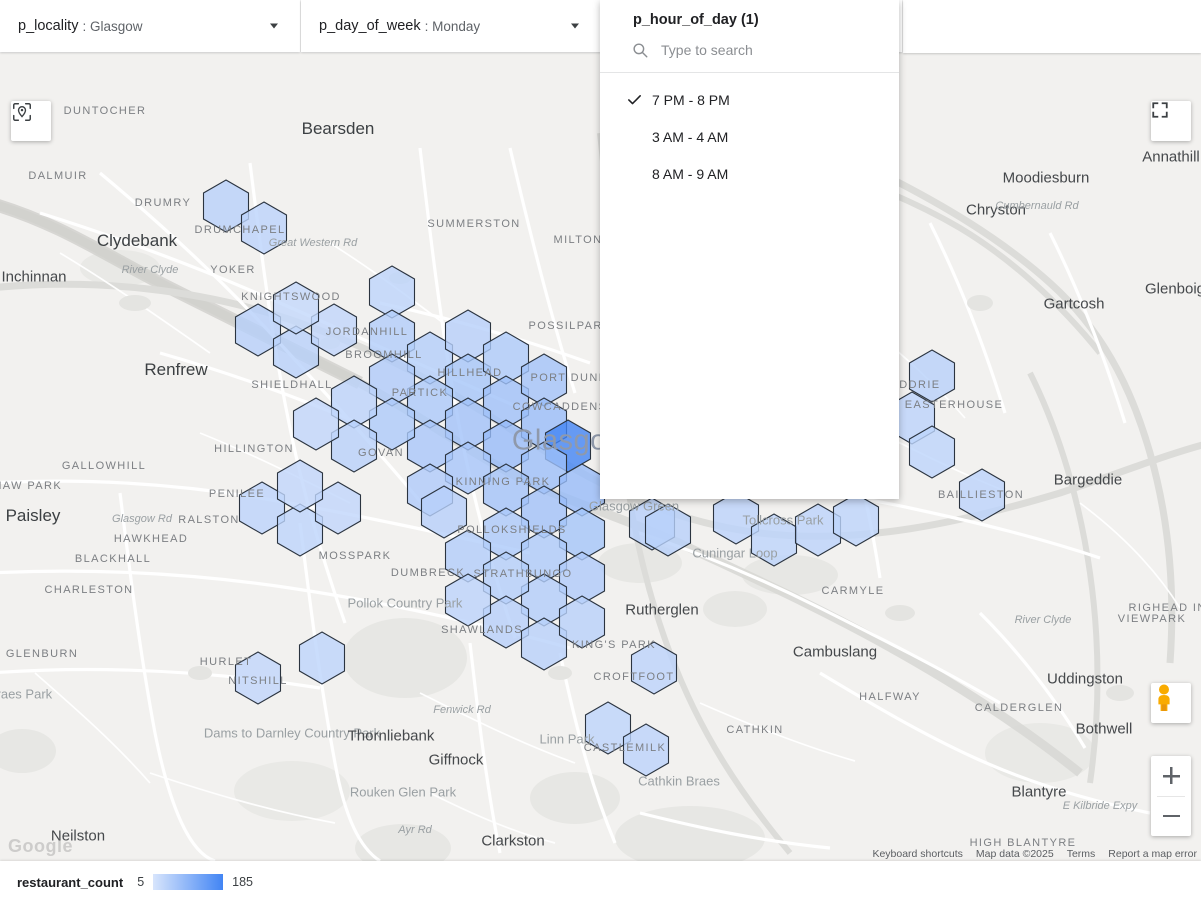 This screenshot has width=1201, height=903. I want to click on dropdown-search-row, so click(749, 55).